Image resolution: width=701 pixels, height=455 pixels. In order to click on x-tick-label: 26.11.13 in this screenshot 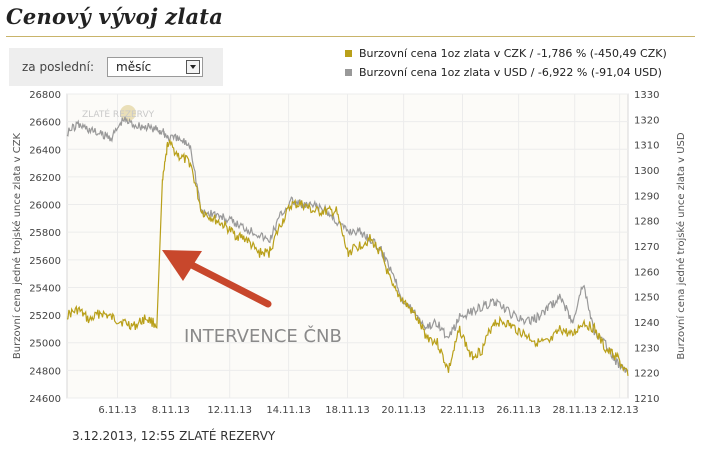, I will do `click(518, 410)`.